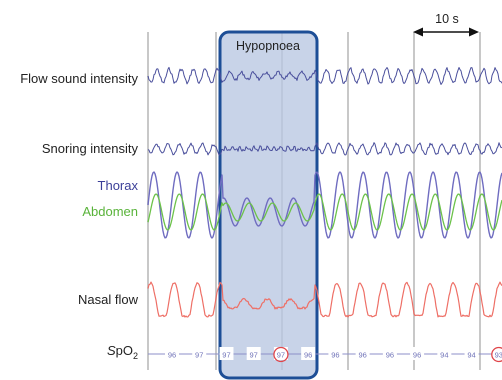  What do you see at coordinates (325, 354) in the screenshot?
I see `spo2-values: 96 97 97 97 97 96 96 96 96 96 94 94 93` at bounding box center [325, 354].